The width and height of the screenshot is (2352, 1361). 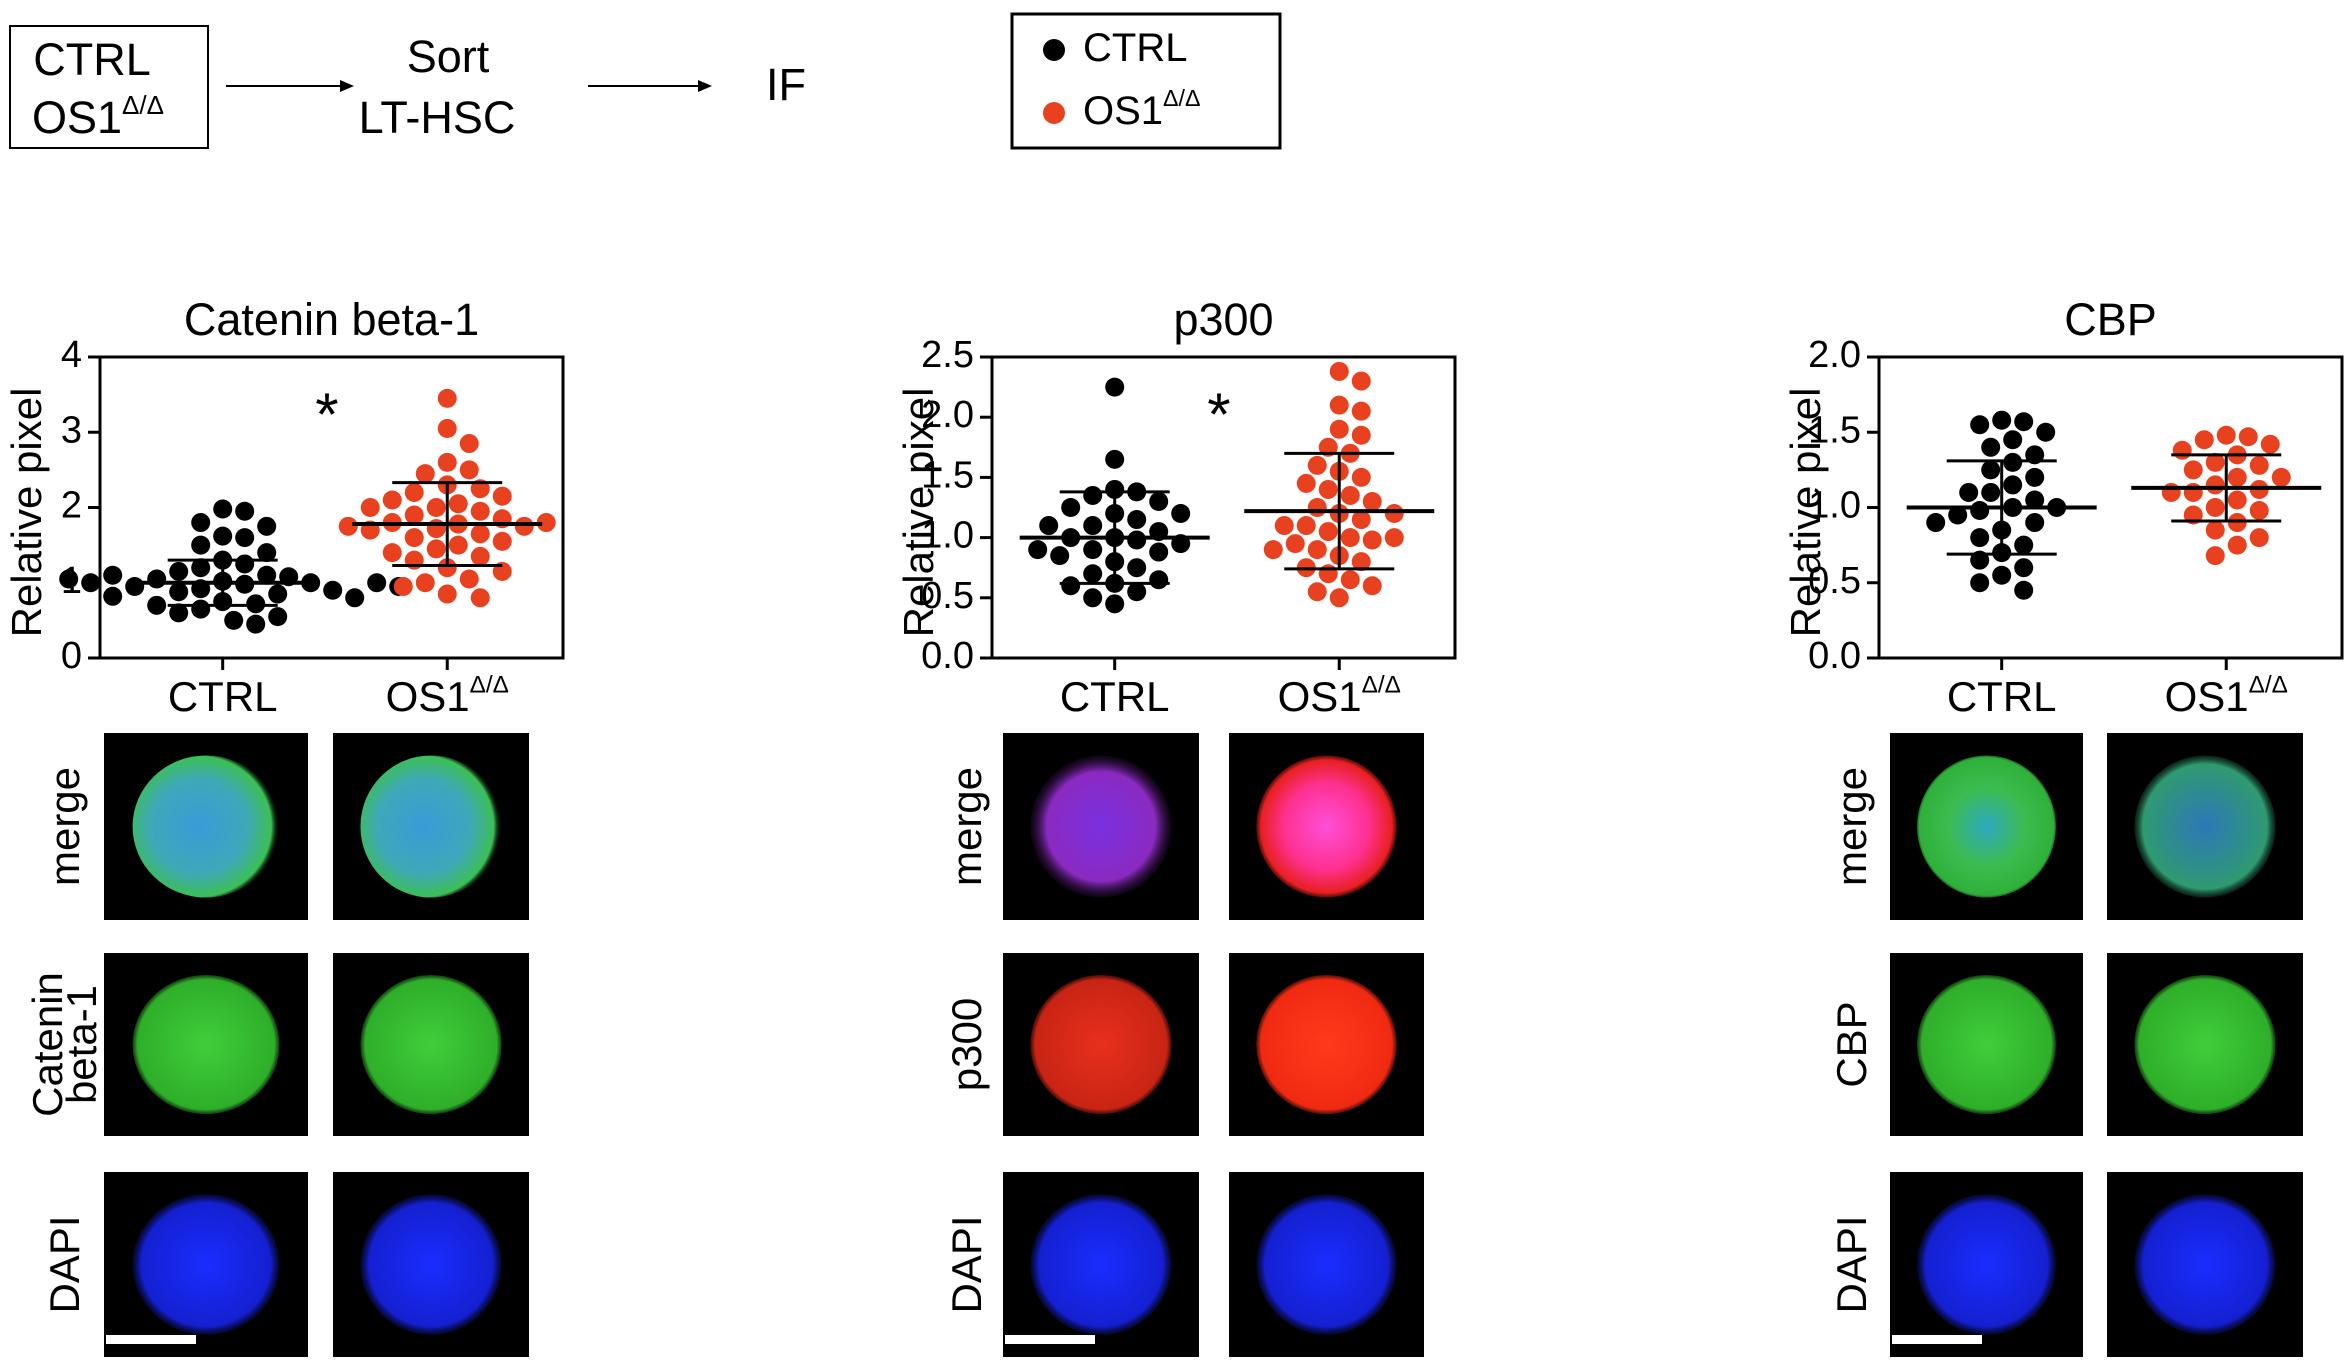 What do you see at coordinates (1834, 506) in the screenshot?
I see `y-tick-label: 1.0` at bounding box center [1834, 506].